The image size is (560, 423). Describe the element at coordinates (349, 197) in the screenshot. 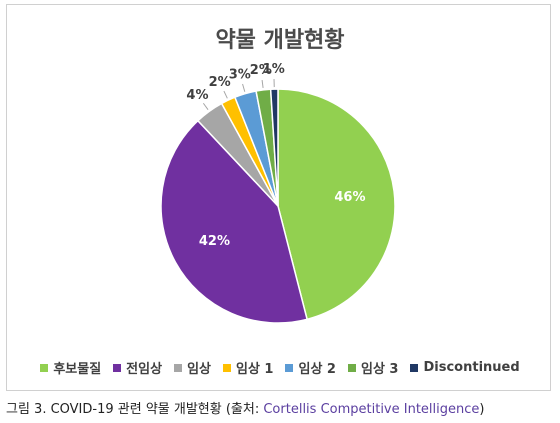

I see `pie-label-0: 46%` at that location.